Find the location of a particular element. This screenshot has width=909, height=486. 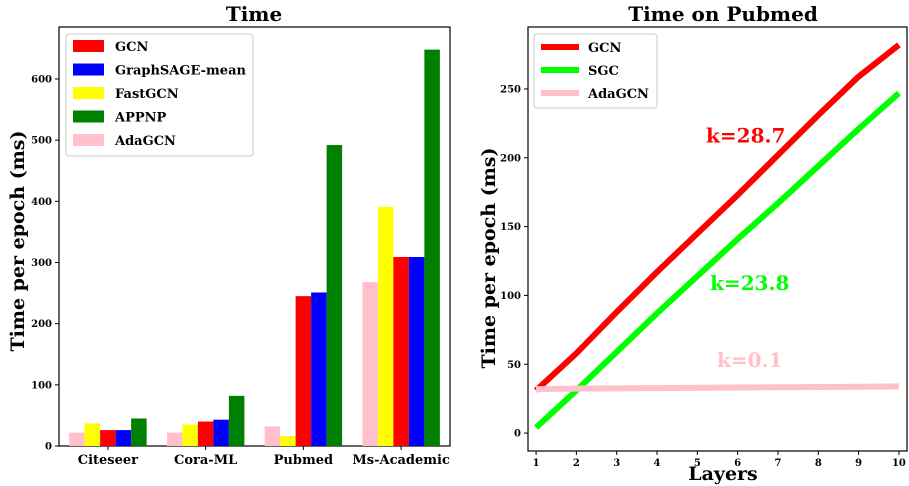

bar-ytick-label: 400 is located at coordinates (41, 202).